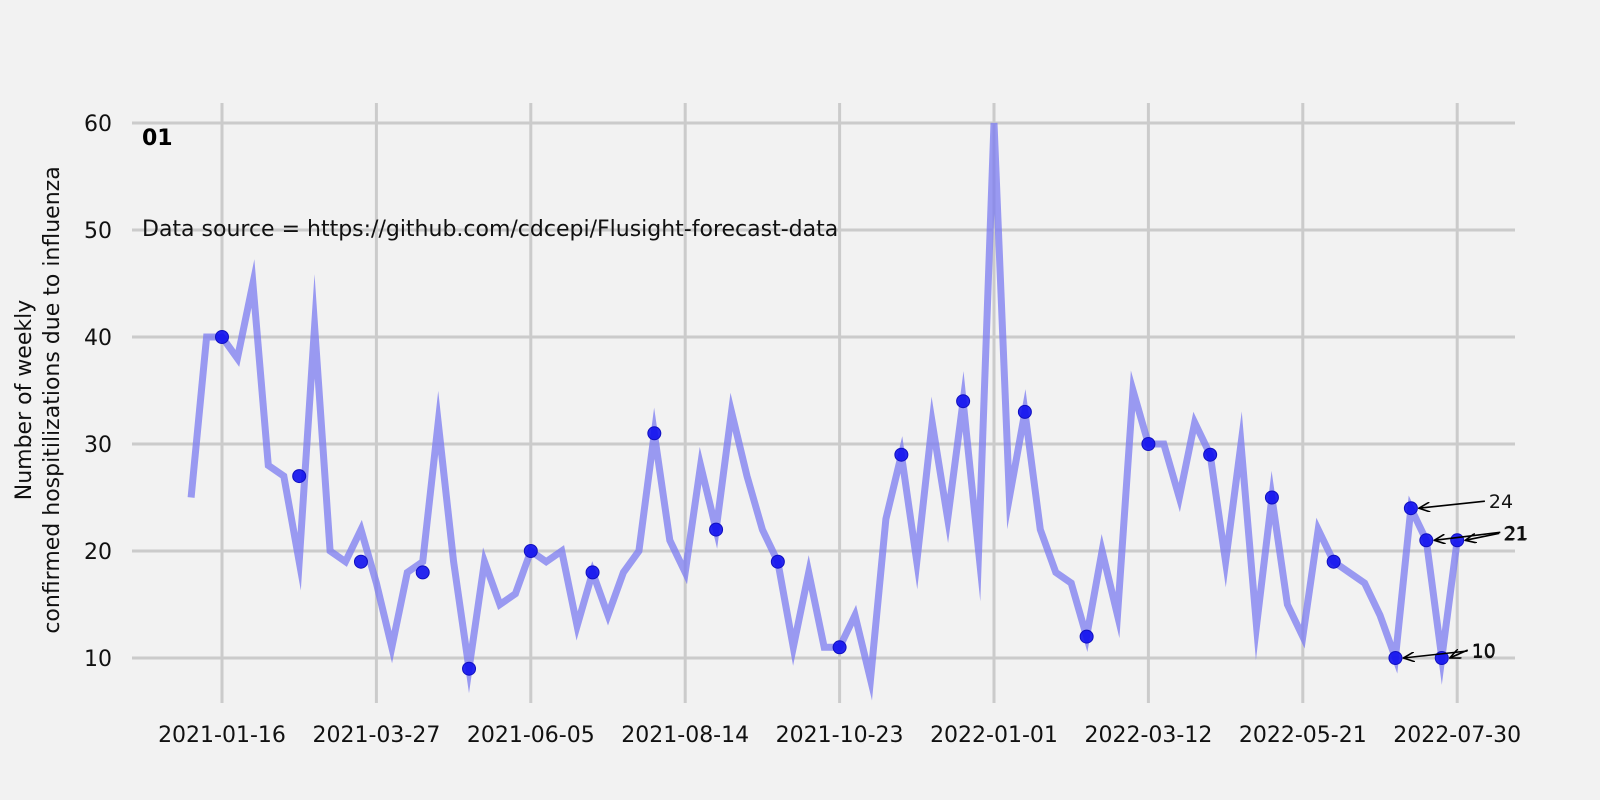 Image resolution: width=1600 pixels, height=800 pixels. What do you see at coordinates (24, 400) in the screenshot?
I see `y-axis-label-line-1: Number of weekly` at bounding box center [24, 400].